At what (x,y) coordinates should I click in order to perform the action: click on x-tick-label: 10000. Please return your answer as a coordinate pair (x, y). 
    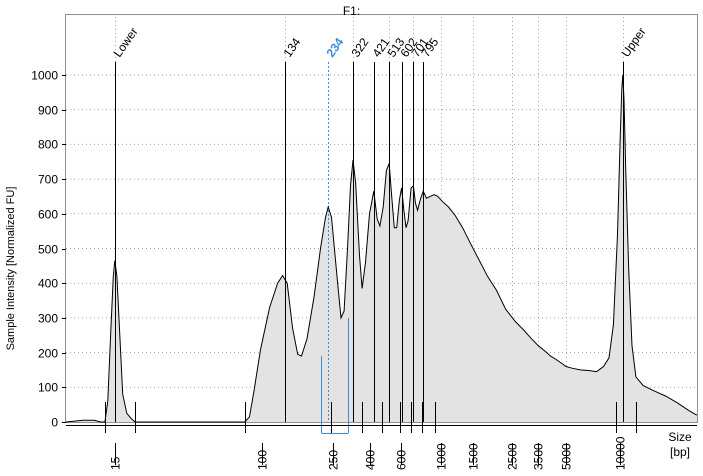
    Looking at the image, I should click on (621, 453).